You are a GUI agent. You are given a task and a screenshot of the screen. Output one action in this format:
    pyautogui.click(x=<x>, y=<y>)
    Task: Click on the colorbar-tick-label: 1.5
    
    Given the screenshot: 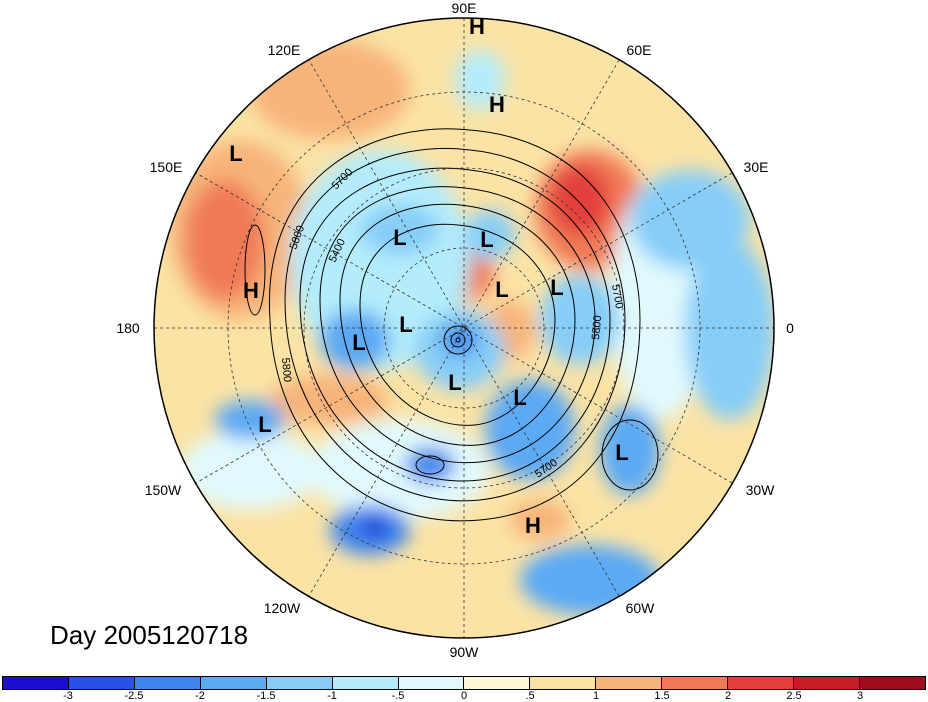 What is the action you would take?
    pyautogui.click(x=662, y=696)
    